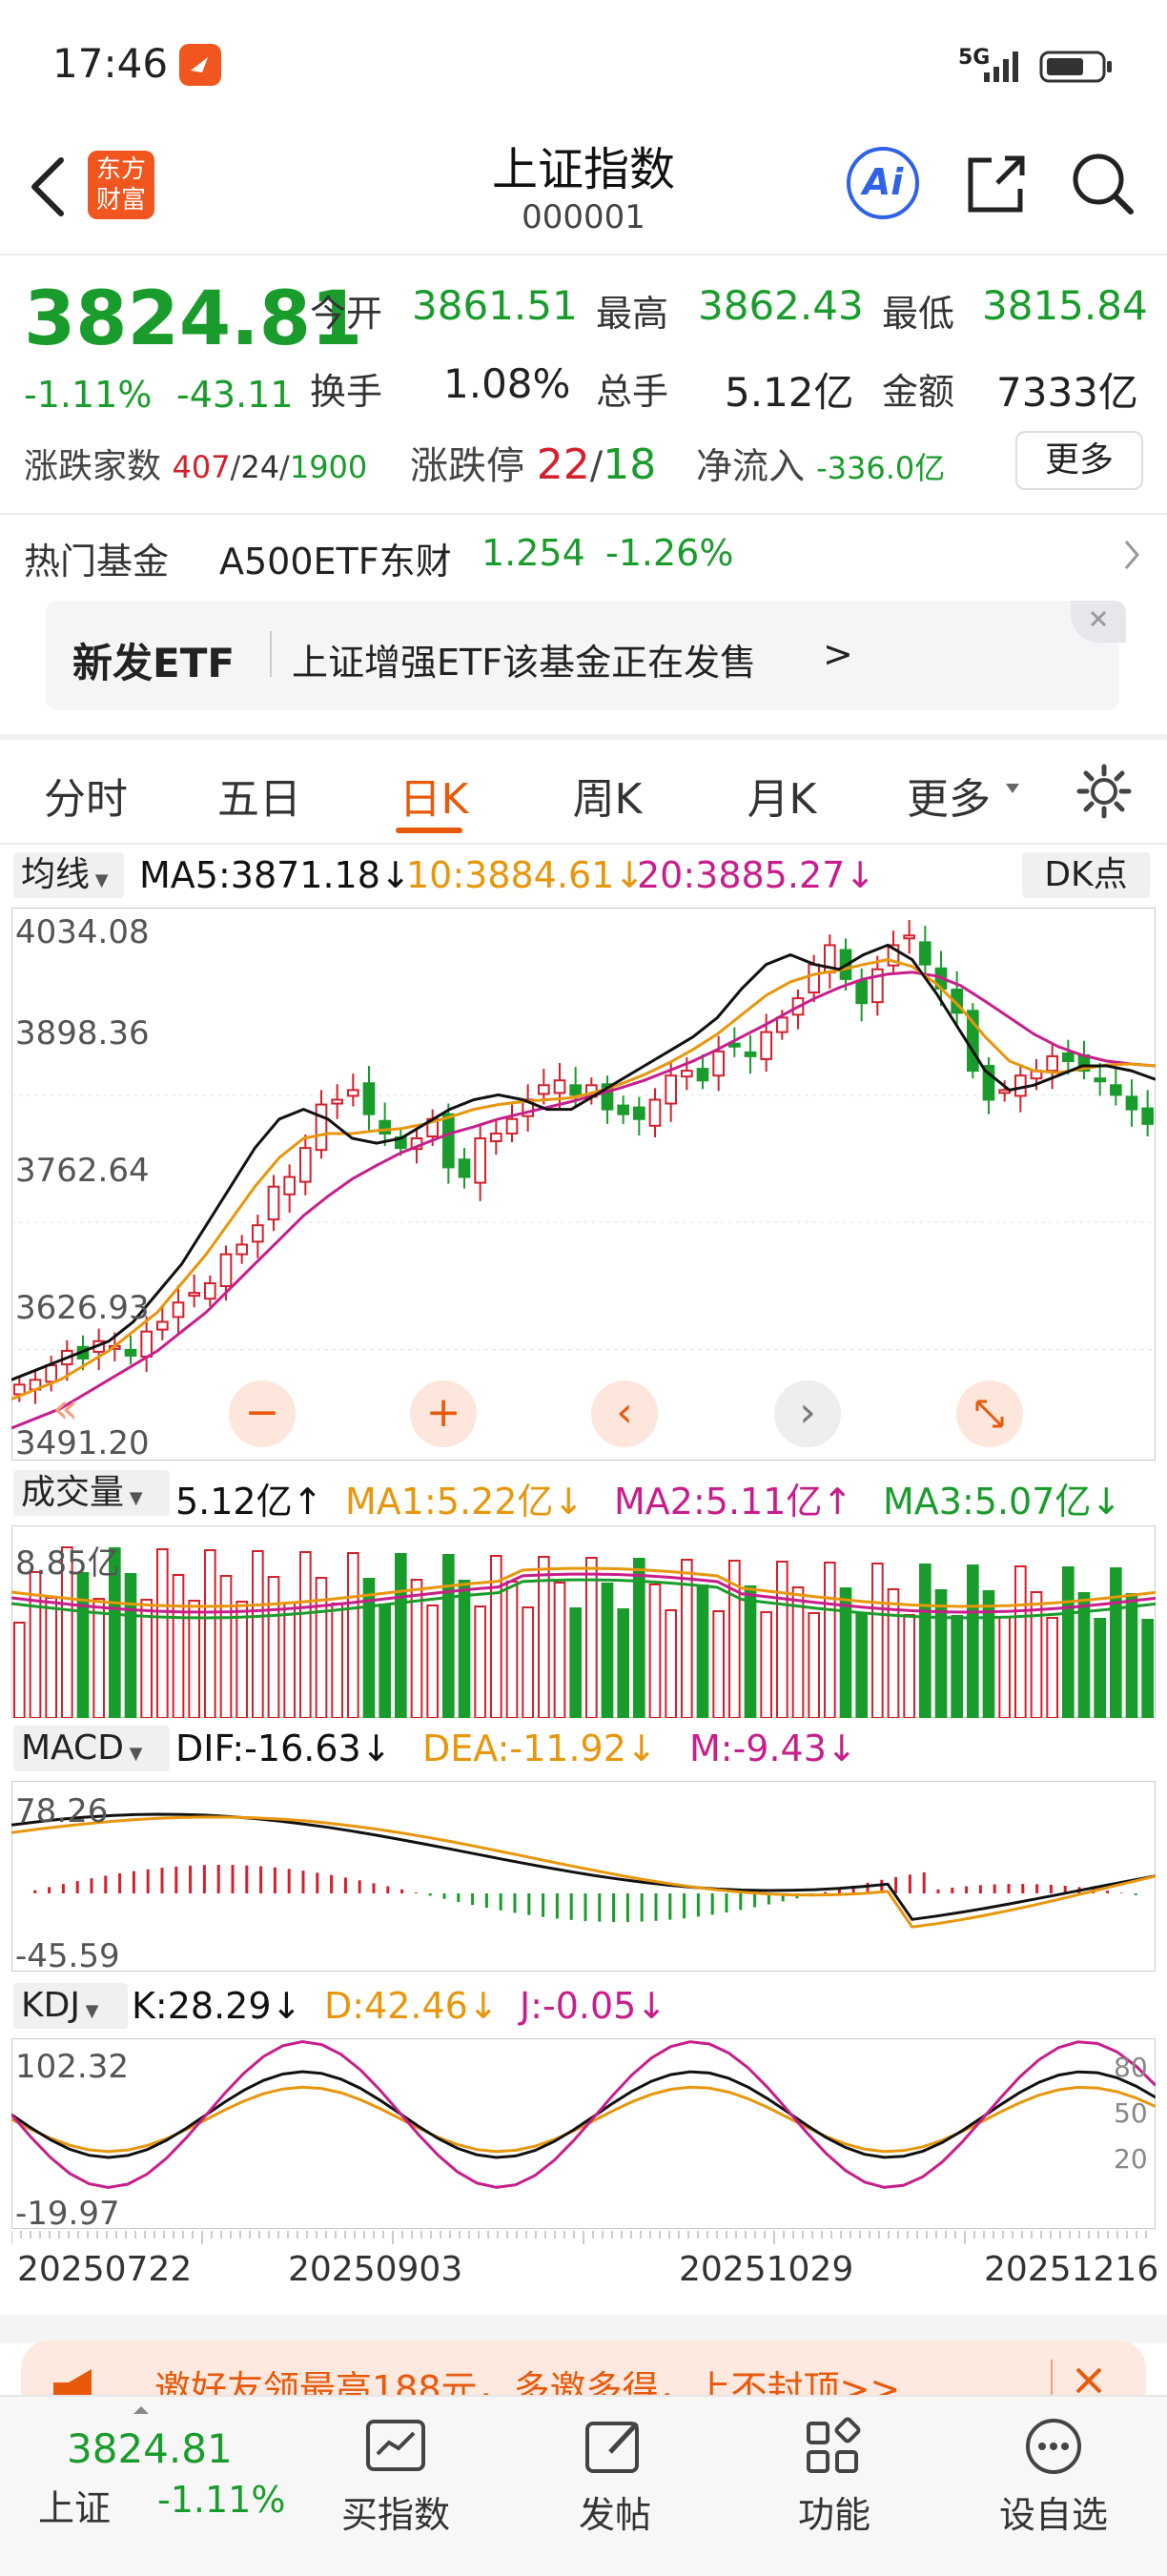  I want to click on nav-buy-index: 买指数, so click(395, 2477).